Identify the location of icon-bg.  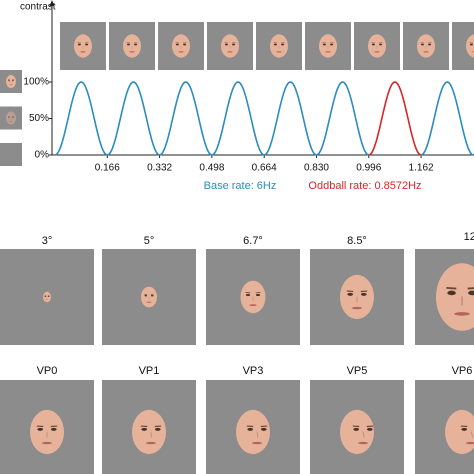
(11, 154).